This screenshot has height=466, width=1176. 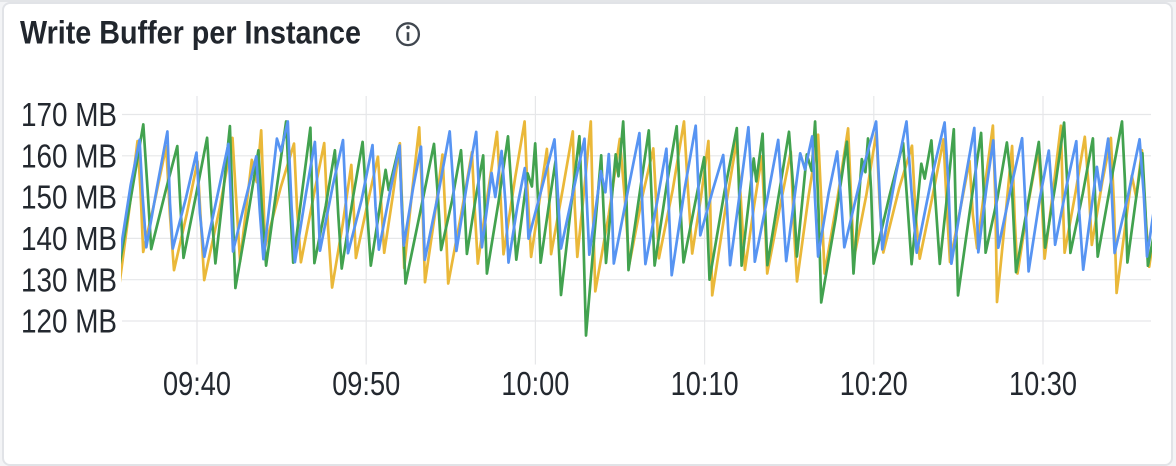 What do you see at coordinates (197, 383) in the screenshot?
I see `svg-text: 09:40` at bounding box center [197, 383].